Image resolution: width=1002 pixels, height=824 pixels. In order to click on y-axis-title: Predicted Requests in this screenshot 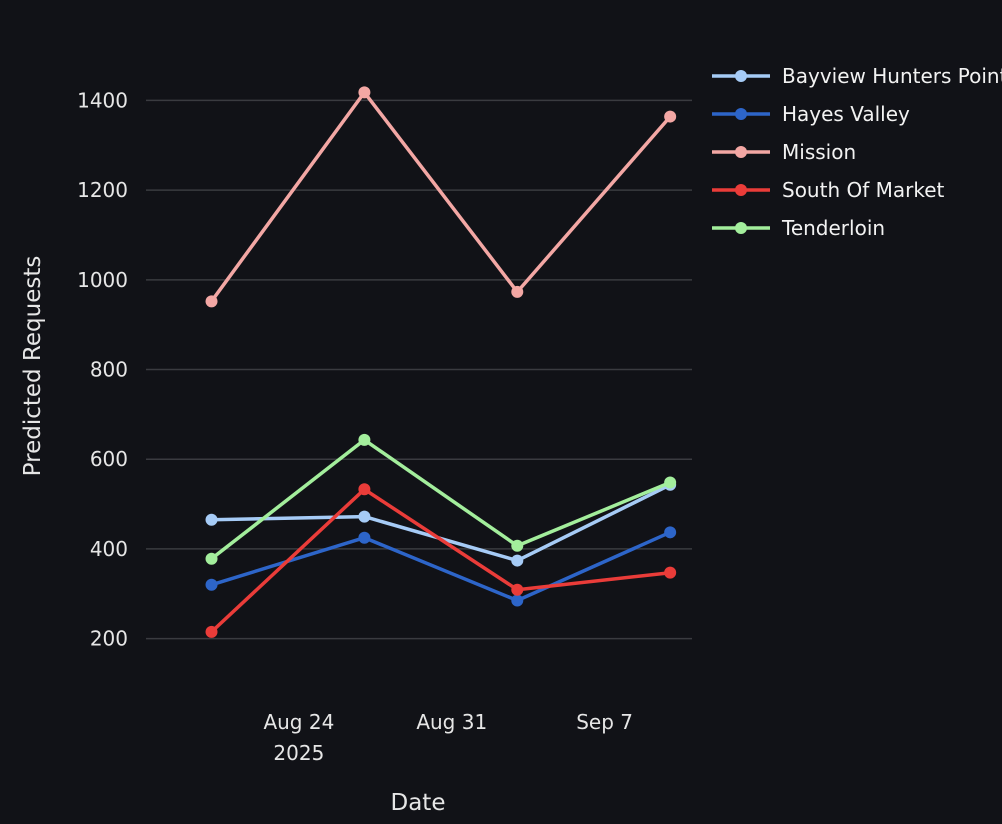, I will do `click(33, 366)`.